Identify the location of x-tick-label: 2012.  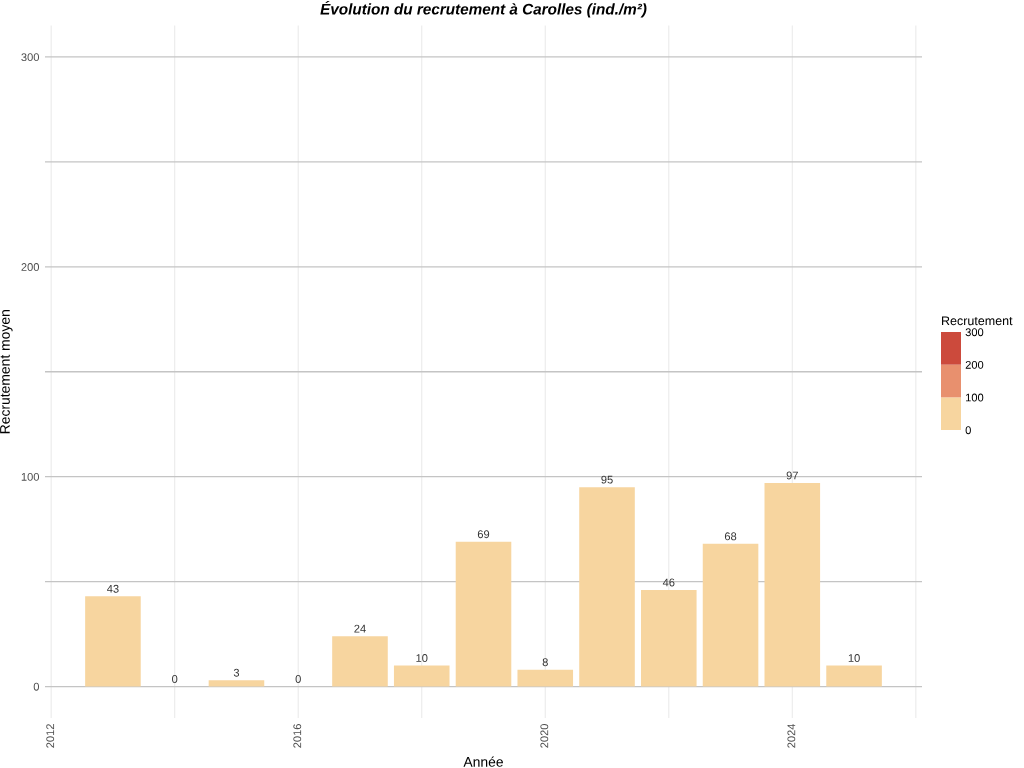
(50, 736).